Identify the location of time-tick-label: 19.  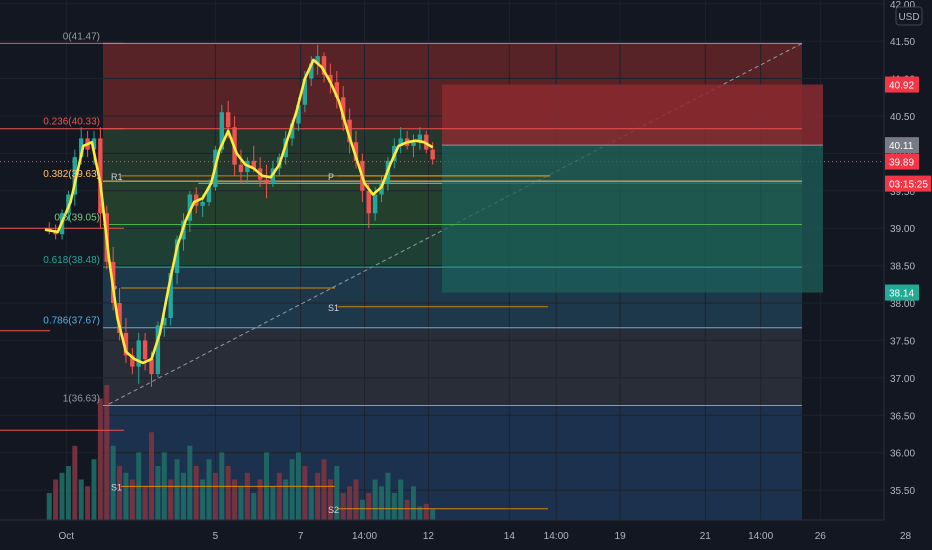
(621, 536).